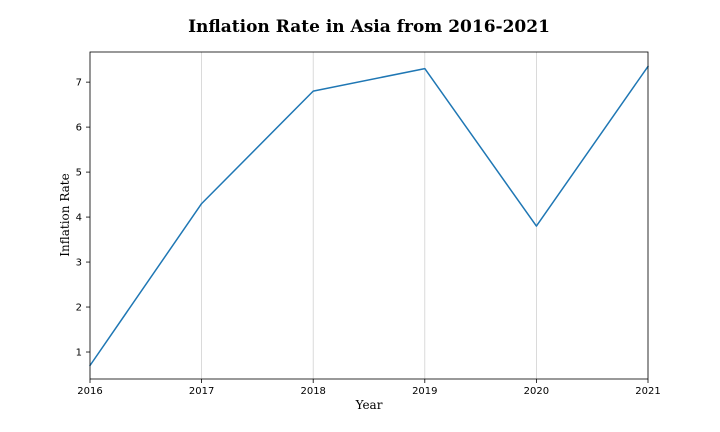 The width and height of the screenshot is (720, 432). Describe the element at coordinates (369, 405) in the screenshot. I see `x-axis-label: Year` at that location.